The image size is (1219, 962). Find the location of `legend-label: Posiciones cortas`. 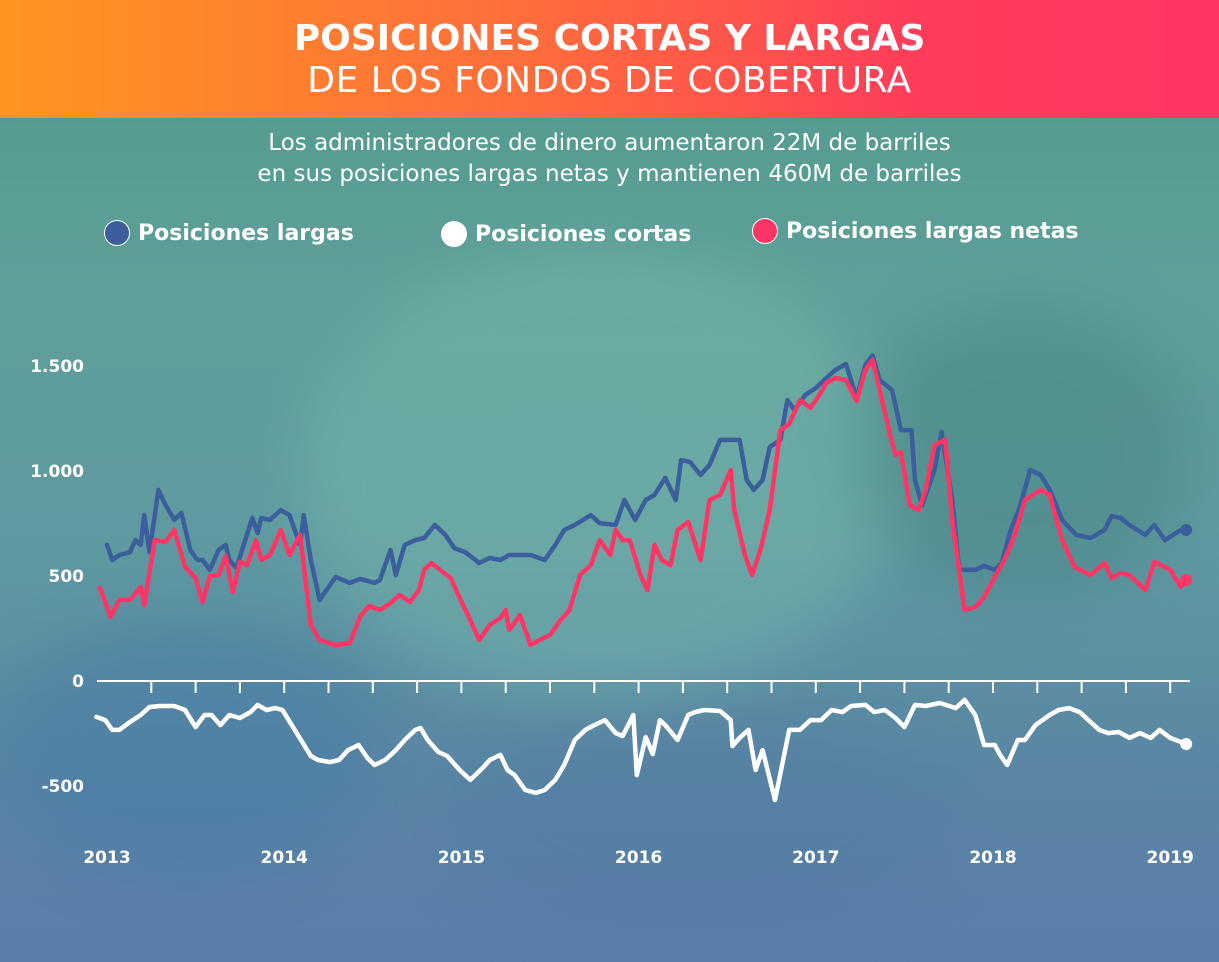

legend-label: Posiciones cortas is located at coordinates (583, 234).